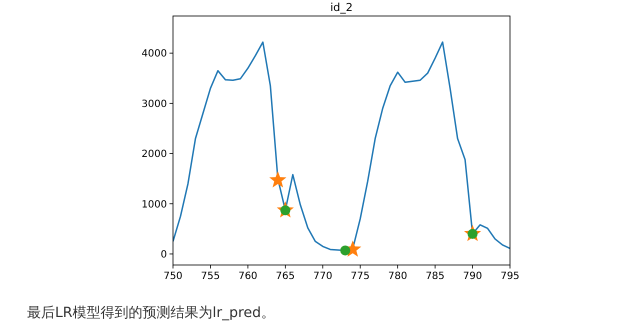 The width and height of the screenshot is (623, 330). I want to click on x-tick-label: 770, so click(322, 276).